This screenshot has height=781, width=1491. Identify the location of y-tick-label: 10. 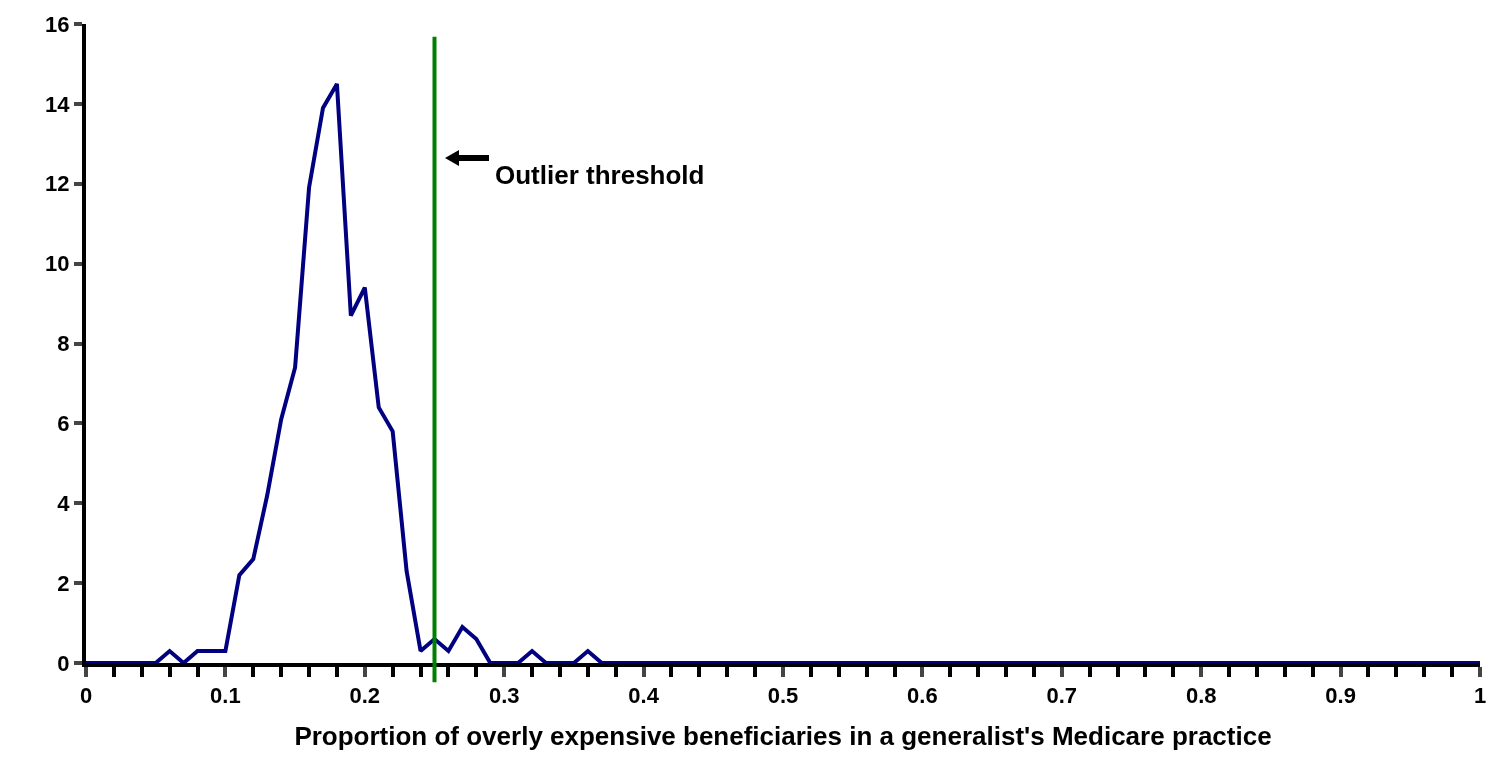
(57, 264).